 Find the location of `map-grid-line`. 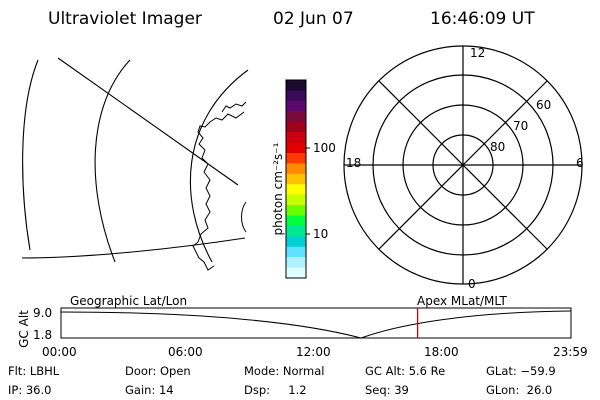

map-grid-line is located at coordinates (133, 248).